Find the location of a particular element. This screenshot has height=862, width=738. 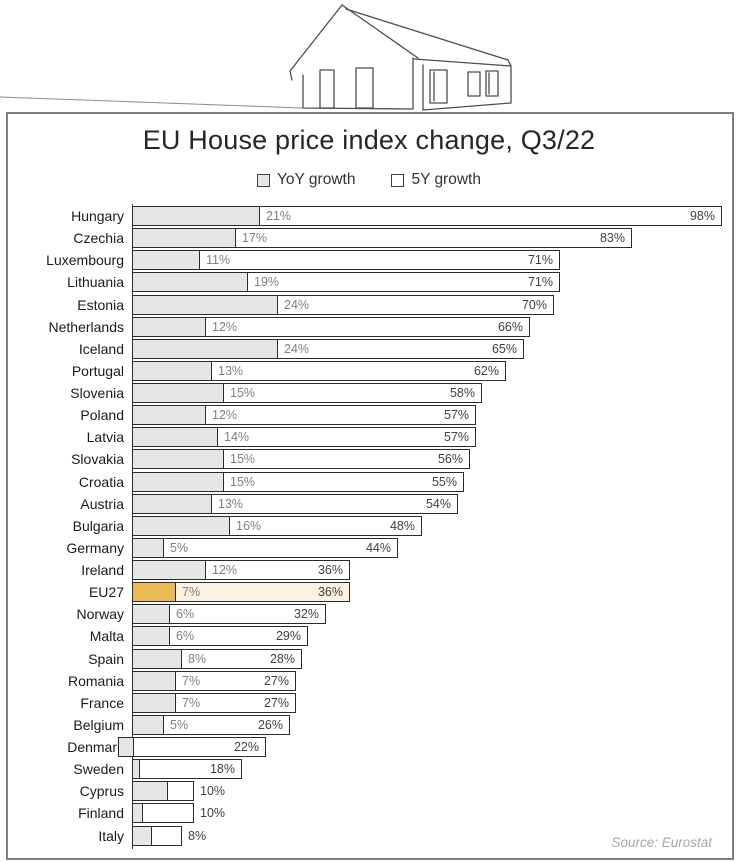

five-y-value-label: 71% is located at coordinates (540, 260).